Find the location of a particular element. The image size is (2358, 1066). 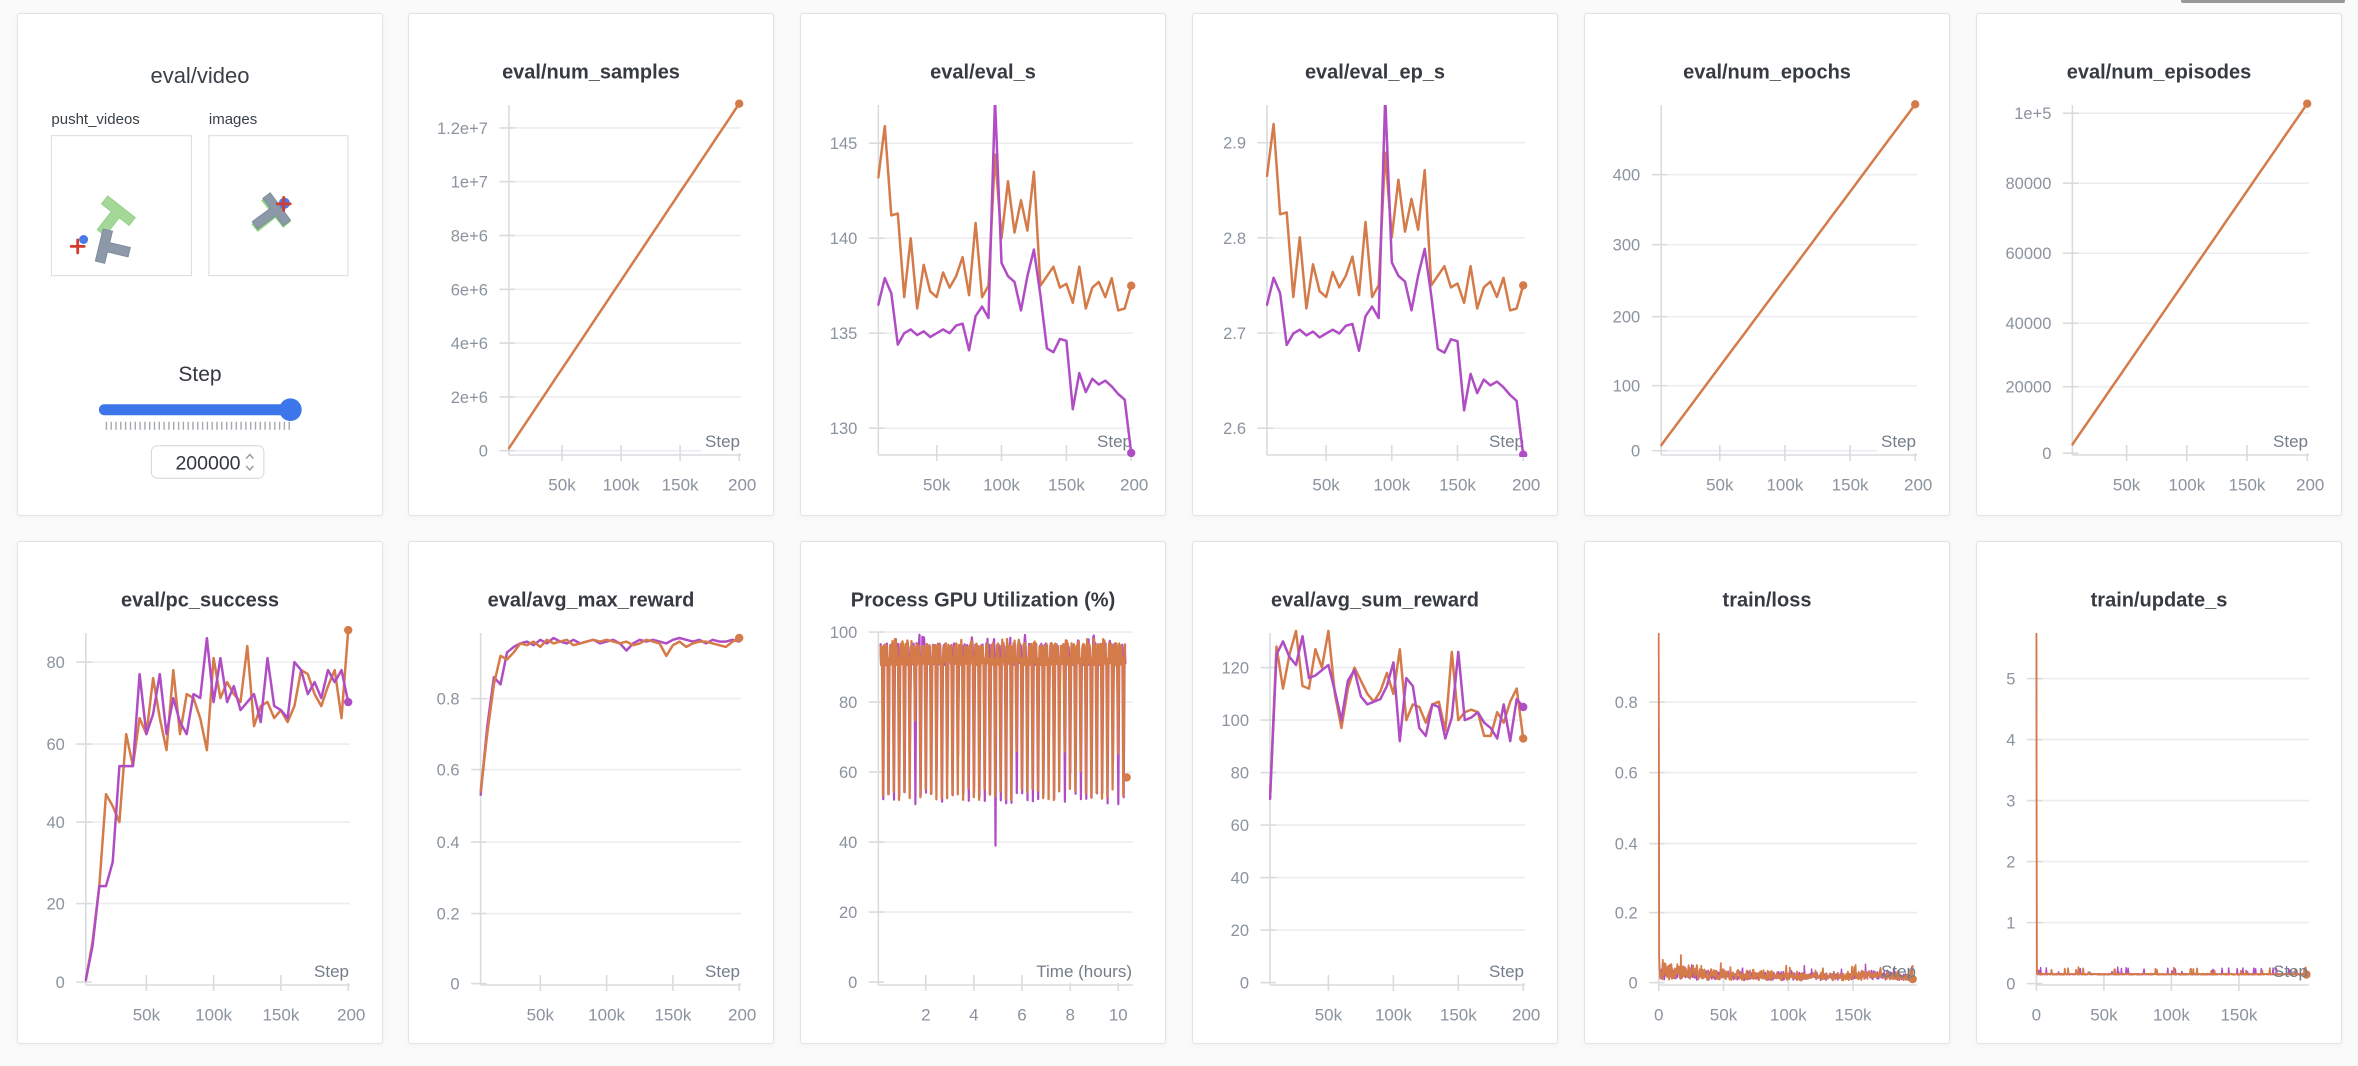

svg-text: eval/avg_max_reward is located at coordinates (591, 601).